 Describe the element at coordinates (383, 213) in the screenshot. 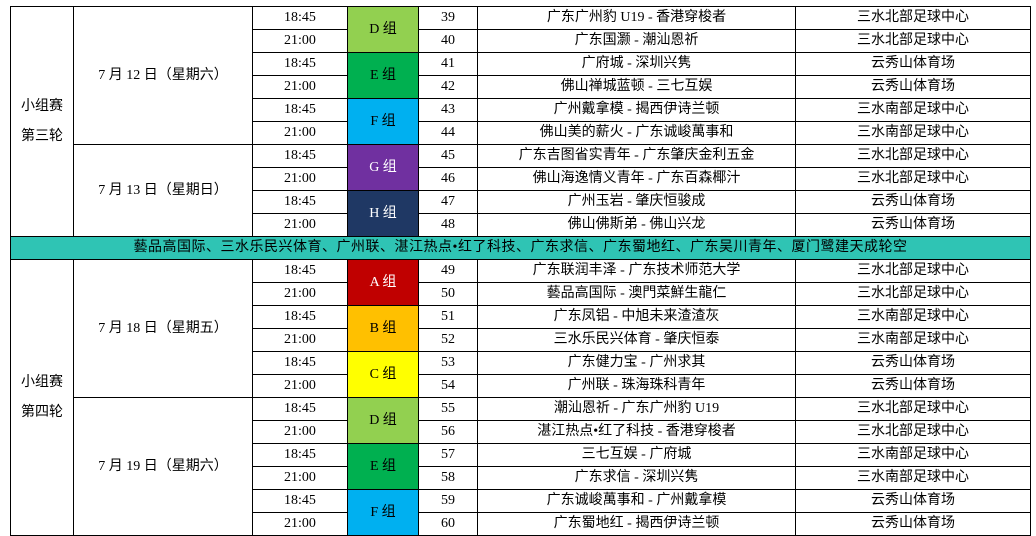

I see `group-cell: H 组` at that location.